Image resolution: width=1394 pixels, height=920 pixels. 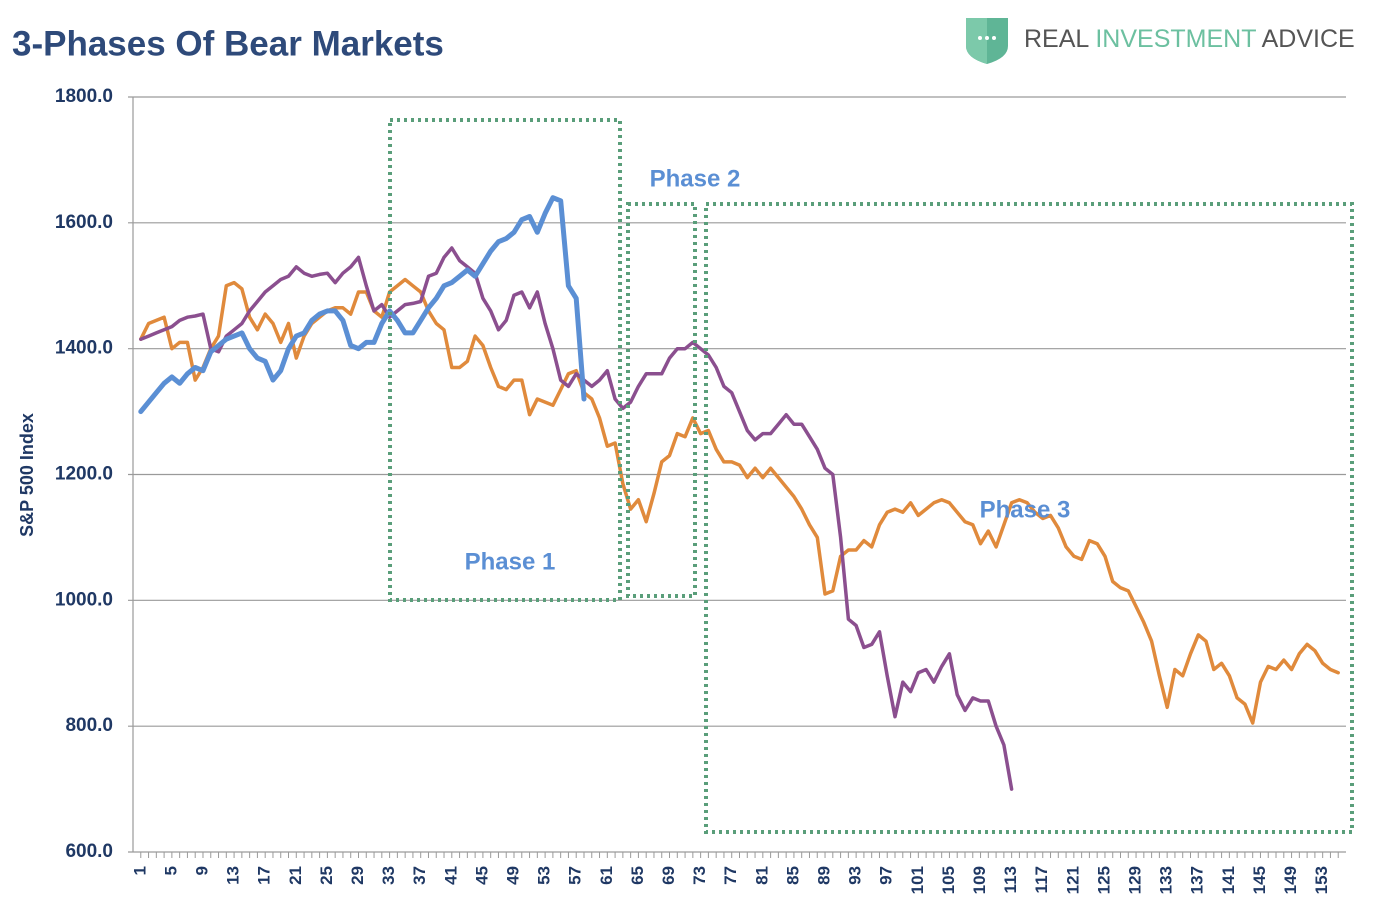 What do you see at coordinates (1321, 880) in the screenshot?
I see `x-tick-label: 153` at bounding box center [1321, 880].